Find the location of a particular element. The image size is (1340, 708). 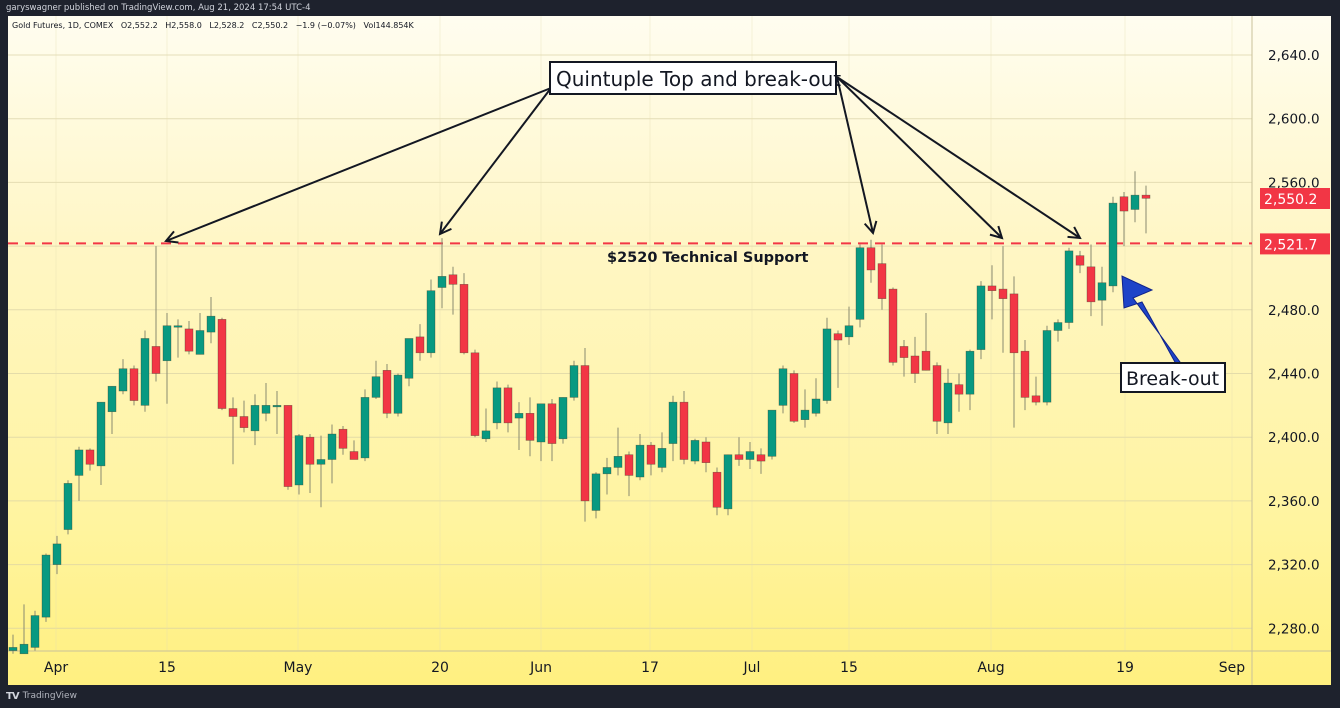

breakout-arrow is located at coordinates (1151, 320).